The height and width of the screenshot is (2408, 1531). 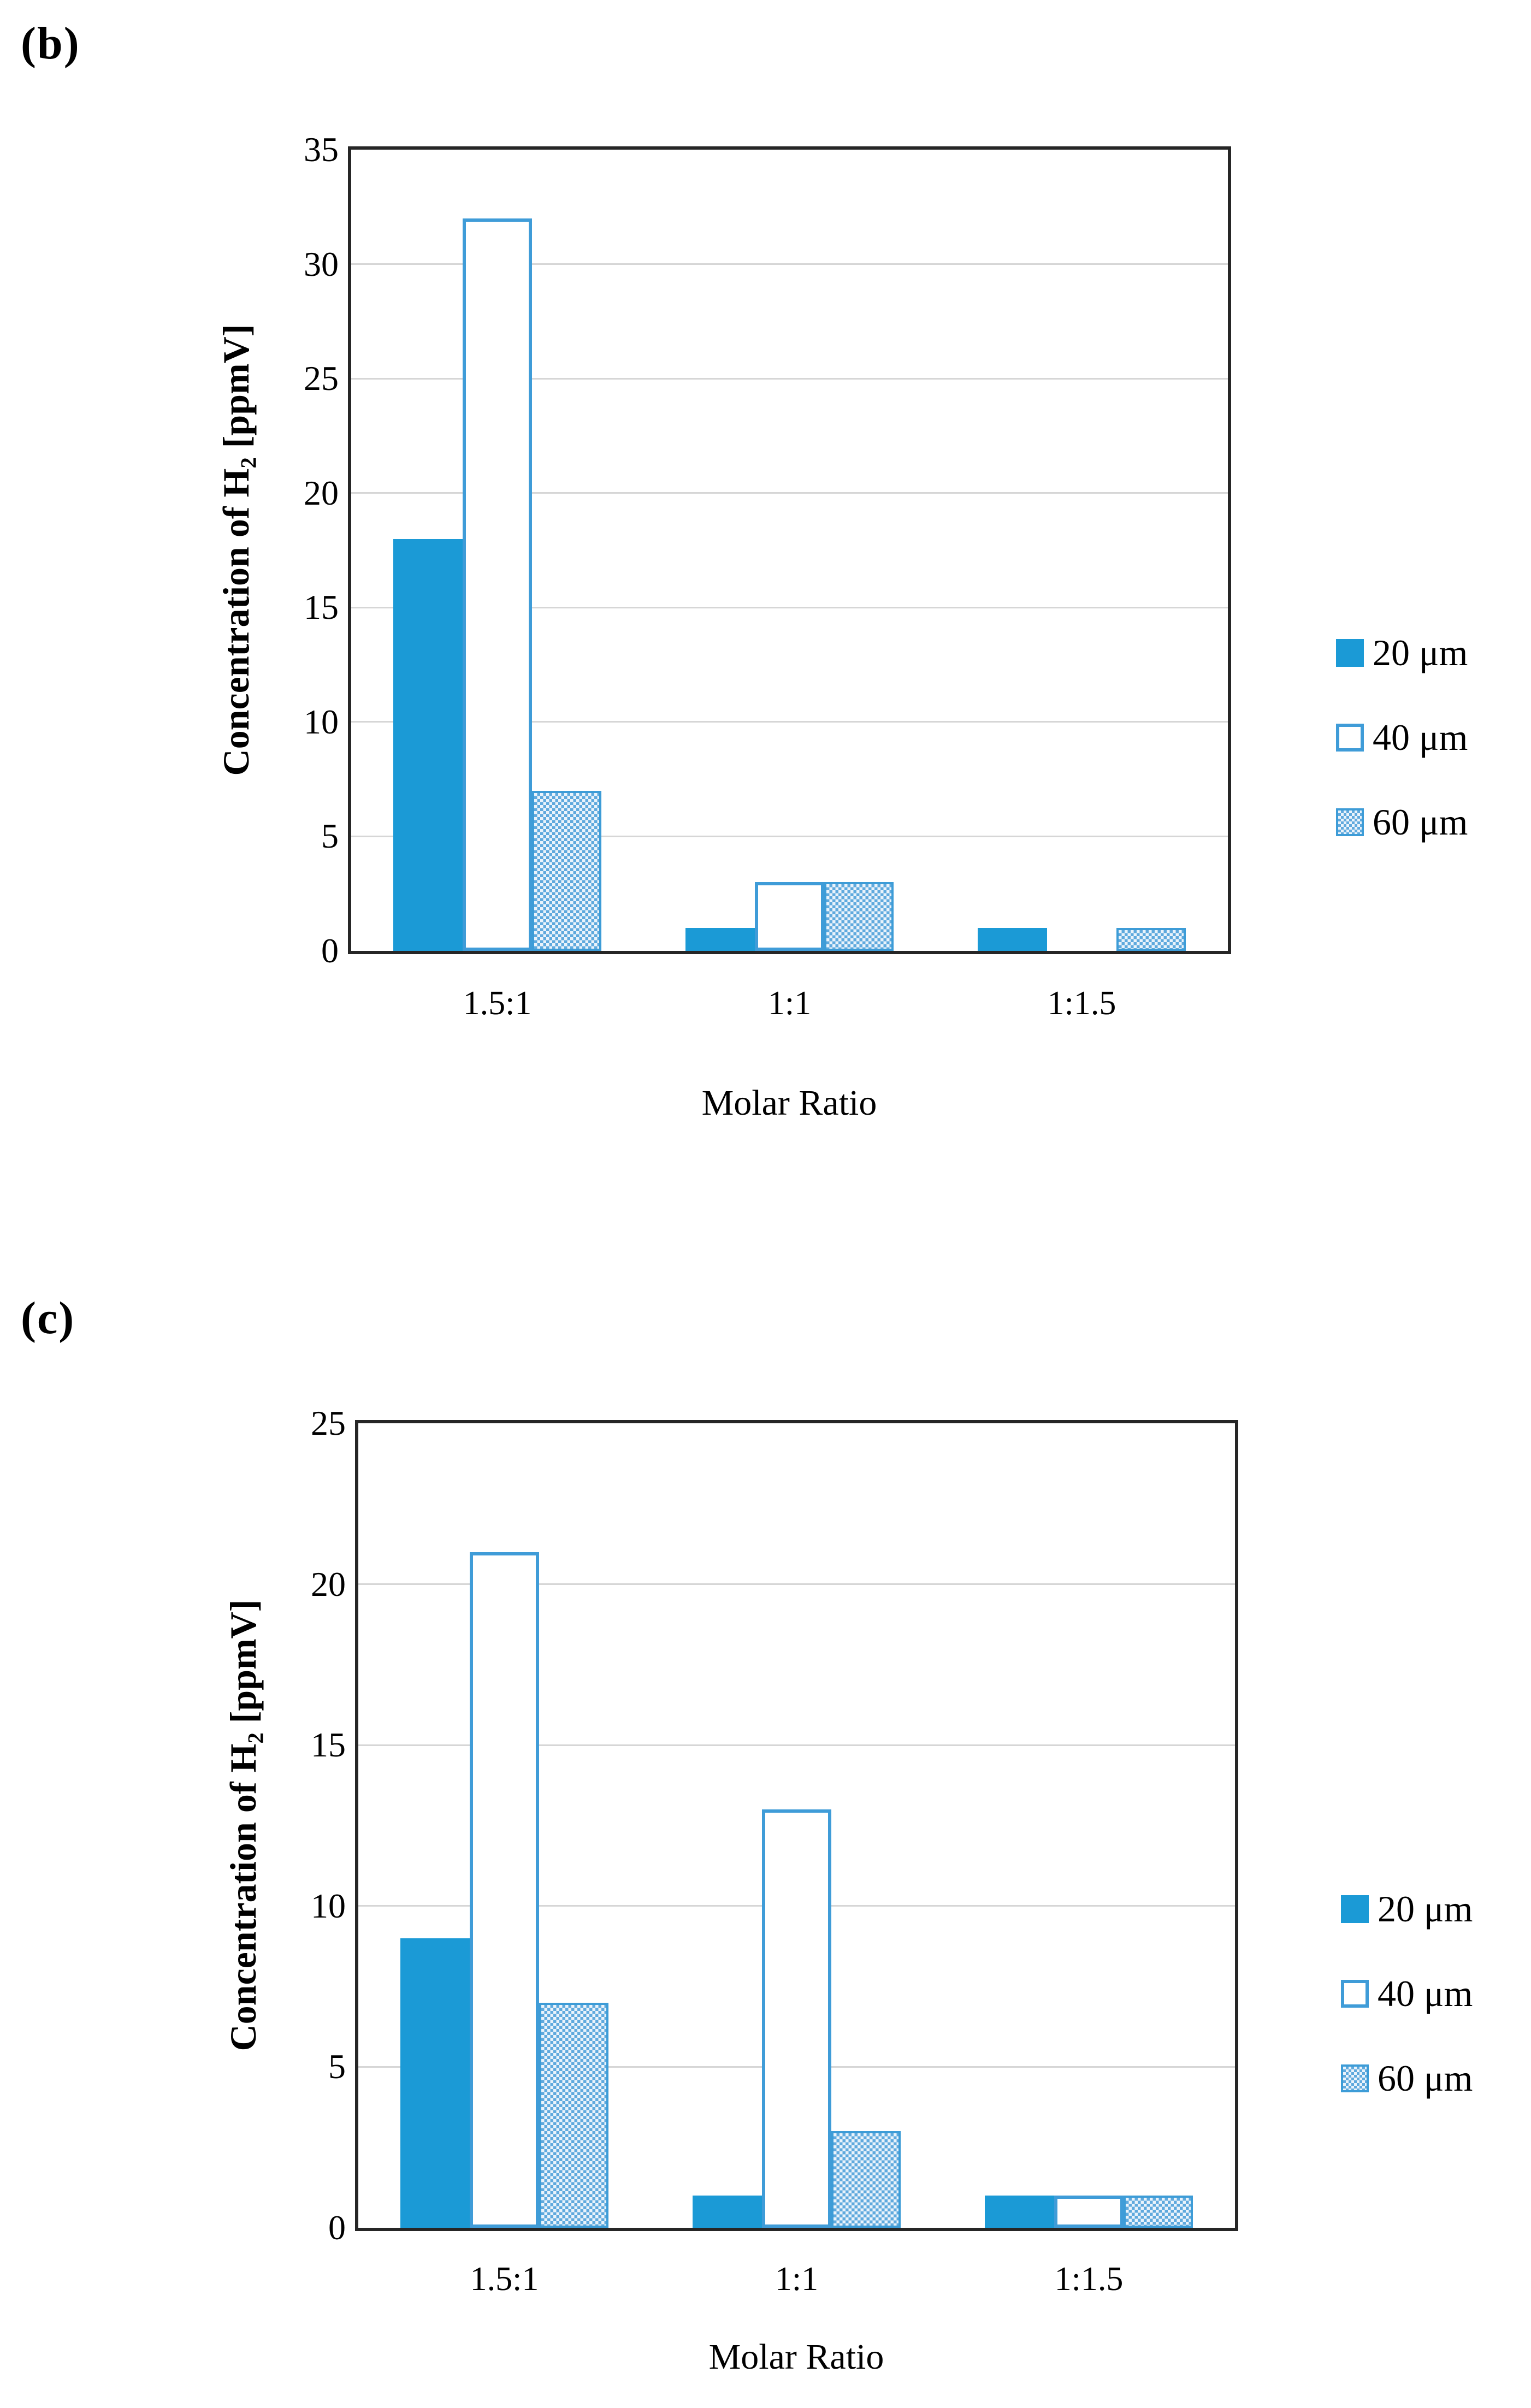 I want to click on legend-item-40-m-c: 40 μm, so click(x=1407, y=1993).